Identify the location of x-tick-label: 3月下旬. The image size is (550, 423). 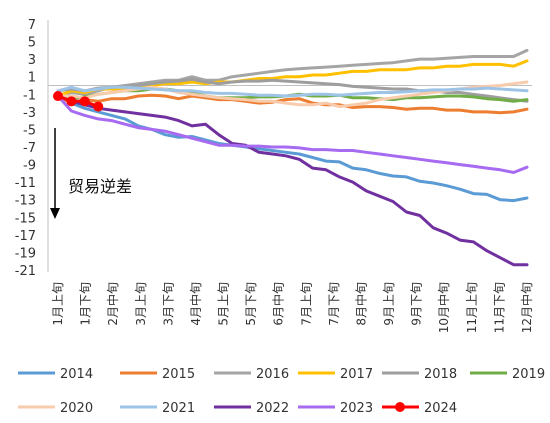
(168, 304).